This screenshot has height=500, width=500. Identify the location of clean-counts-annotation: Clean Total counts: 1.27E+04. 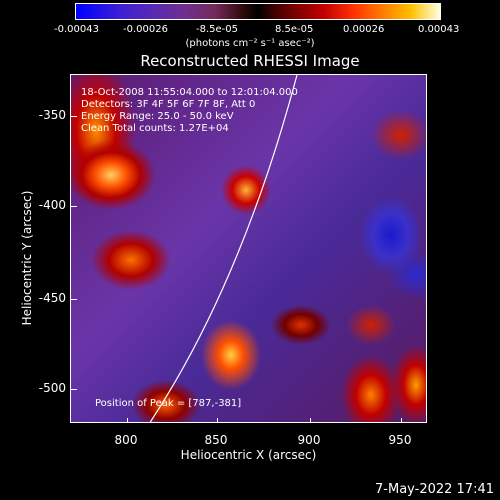
(155, 128).